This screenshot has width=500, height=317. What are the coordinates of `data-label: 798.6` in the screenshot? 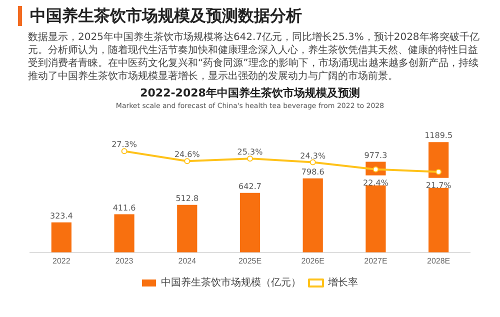 It's located at (312, 171).